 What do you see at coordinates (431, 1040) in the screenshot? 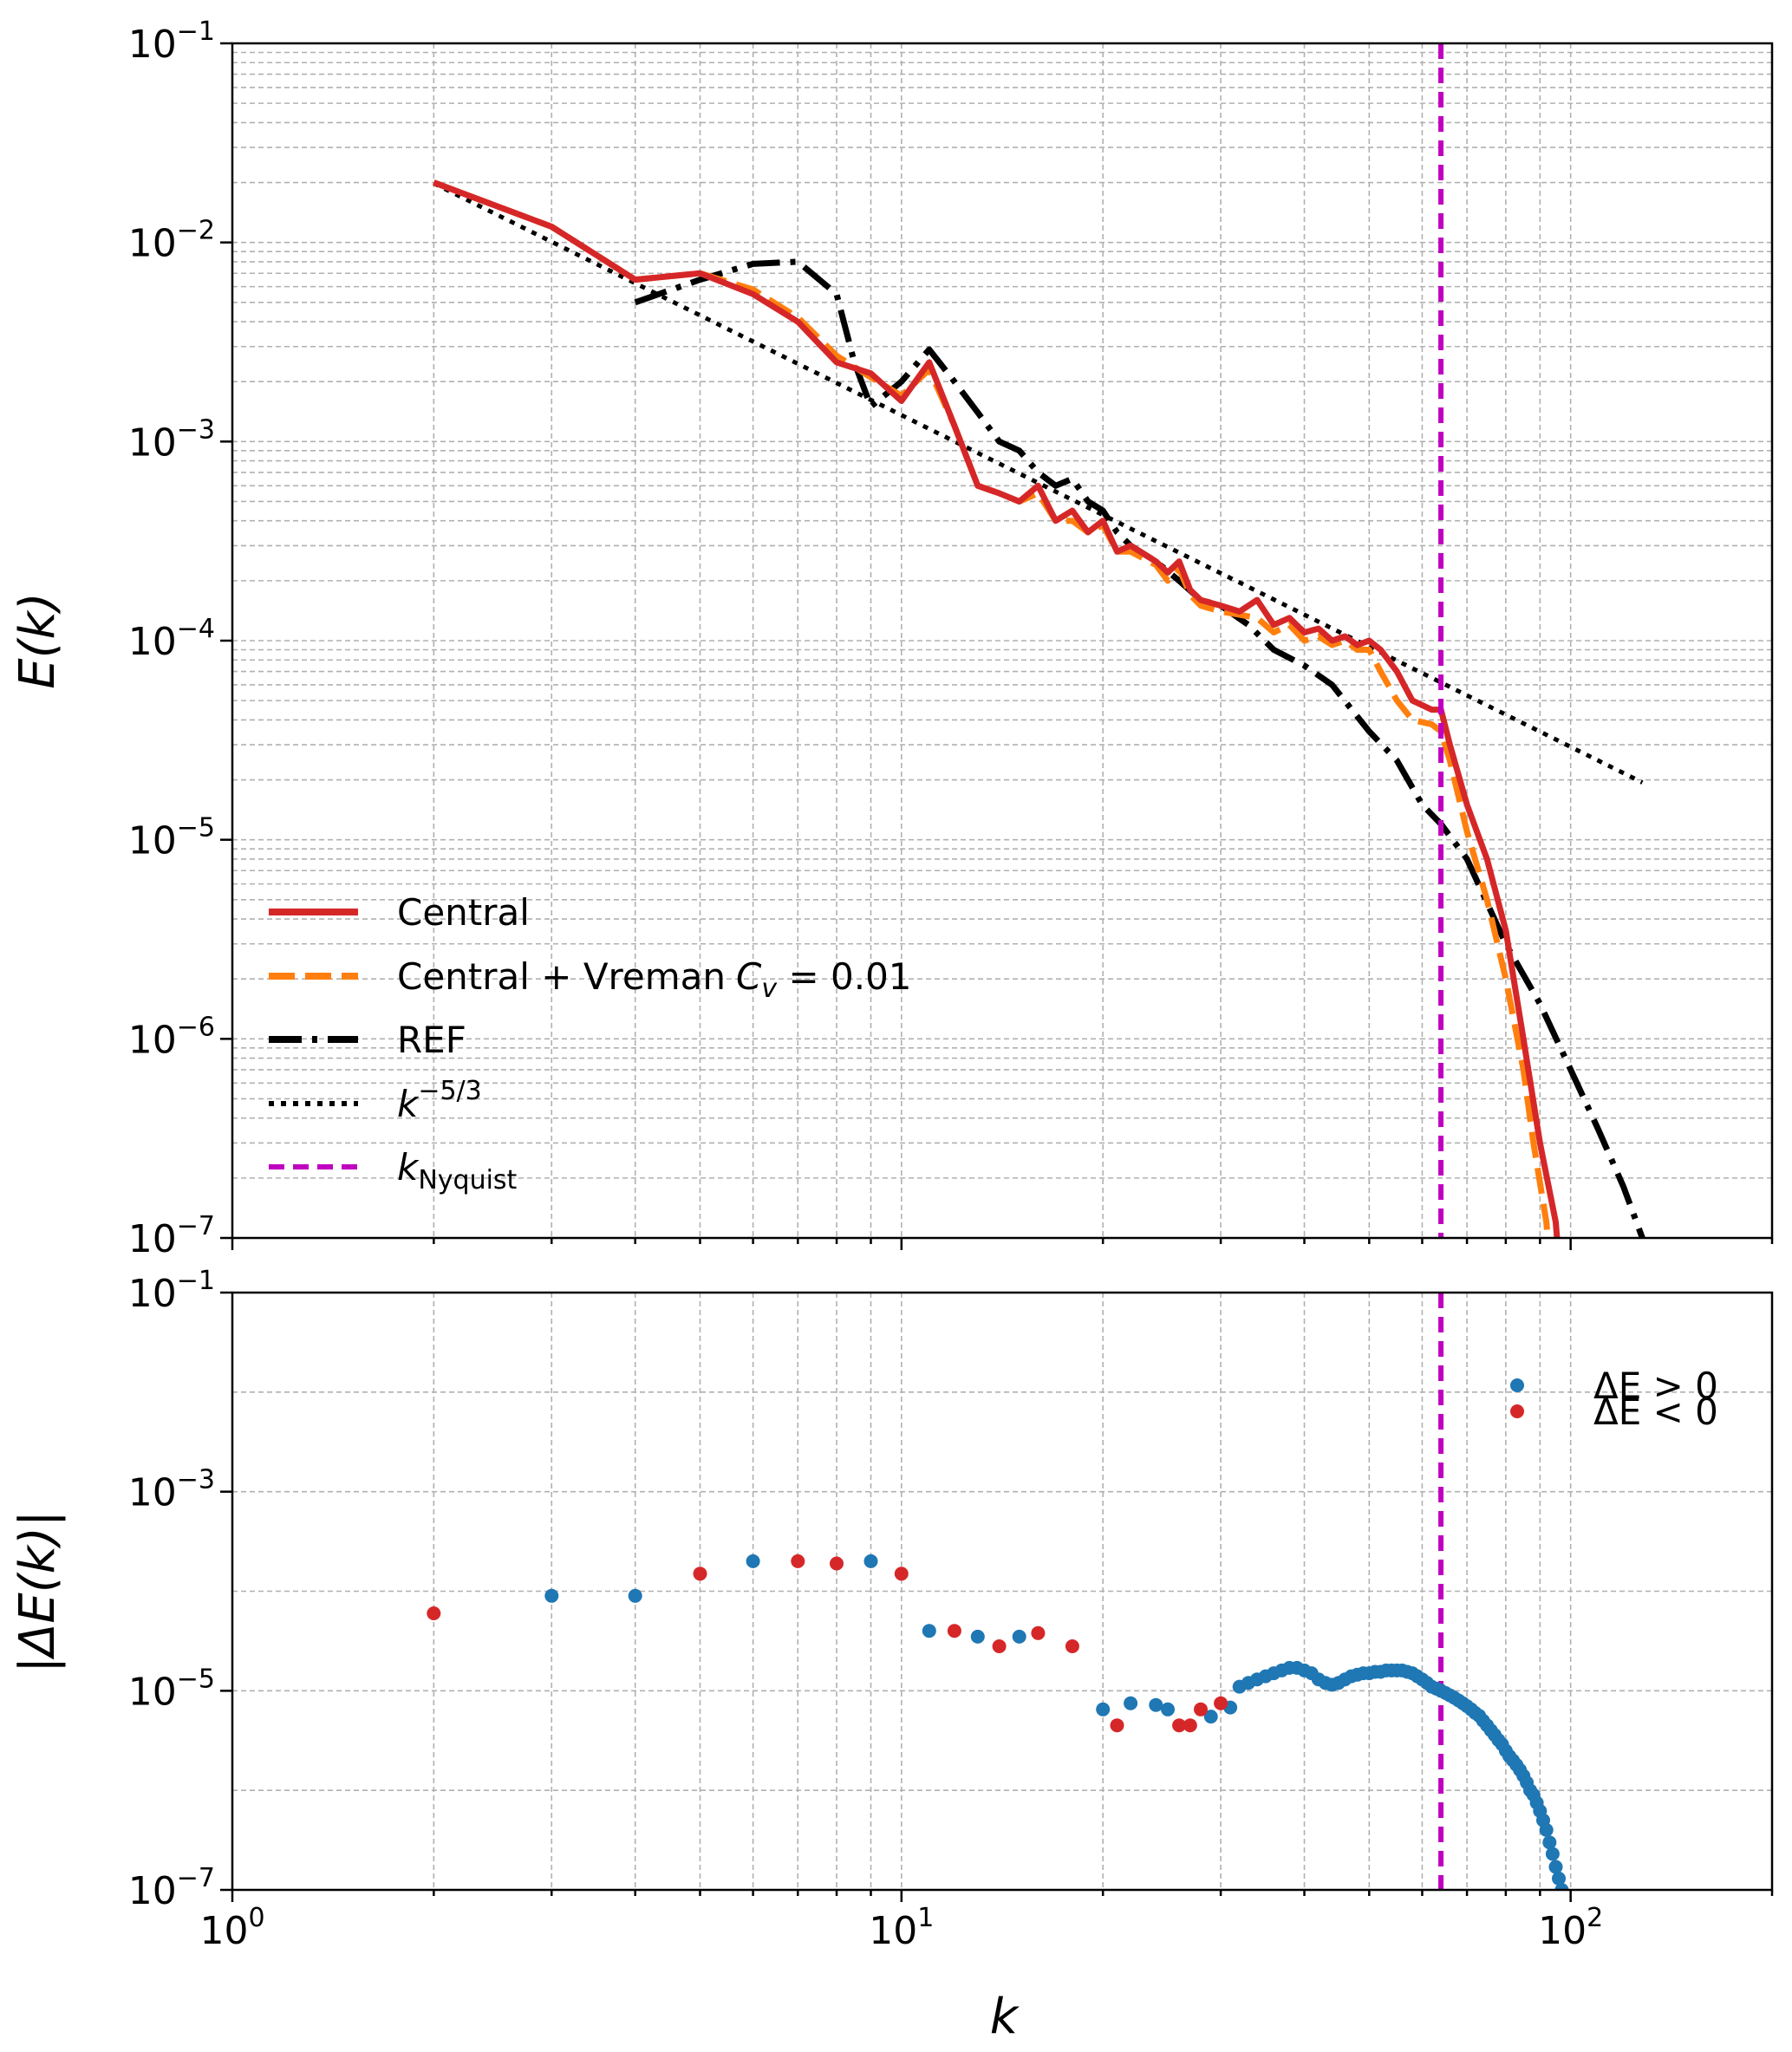
I see `legend-label-ref: REF` at bounding box center [431, 1040].